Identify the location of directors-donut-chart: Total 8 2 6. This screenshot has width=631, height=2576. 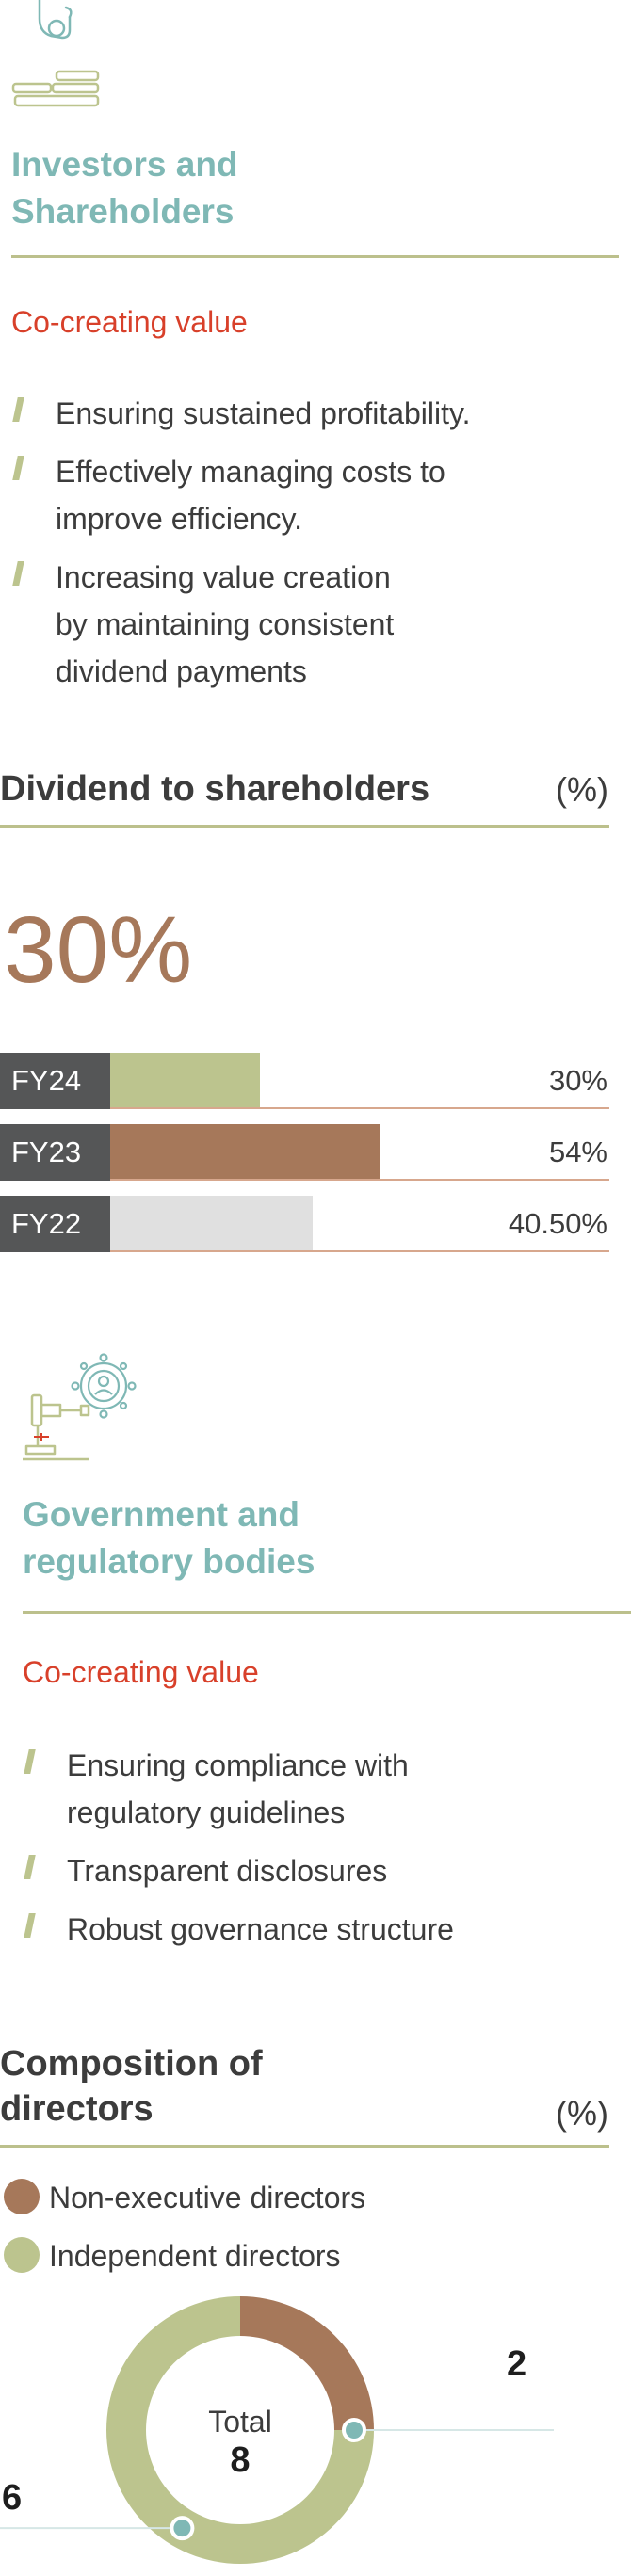
(315, 2435).